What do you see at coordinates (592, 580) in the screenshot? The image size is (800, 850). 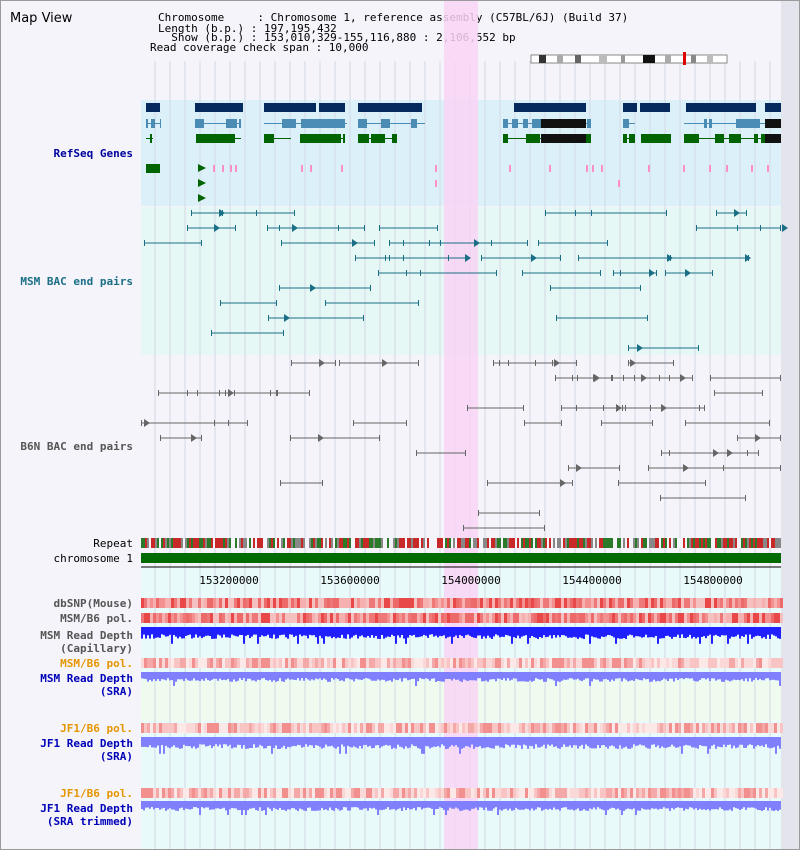 I see `axis-tick-label: 154400000` at bounding box center [592, 580].